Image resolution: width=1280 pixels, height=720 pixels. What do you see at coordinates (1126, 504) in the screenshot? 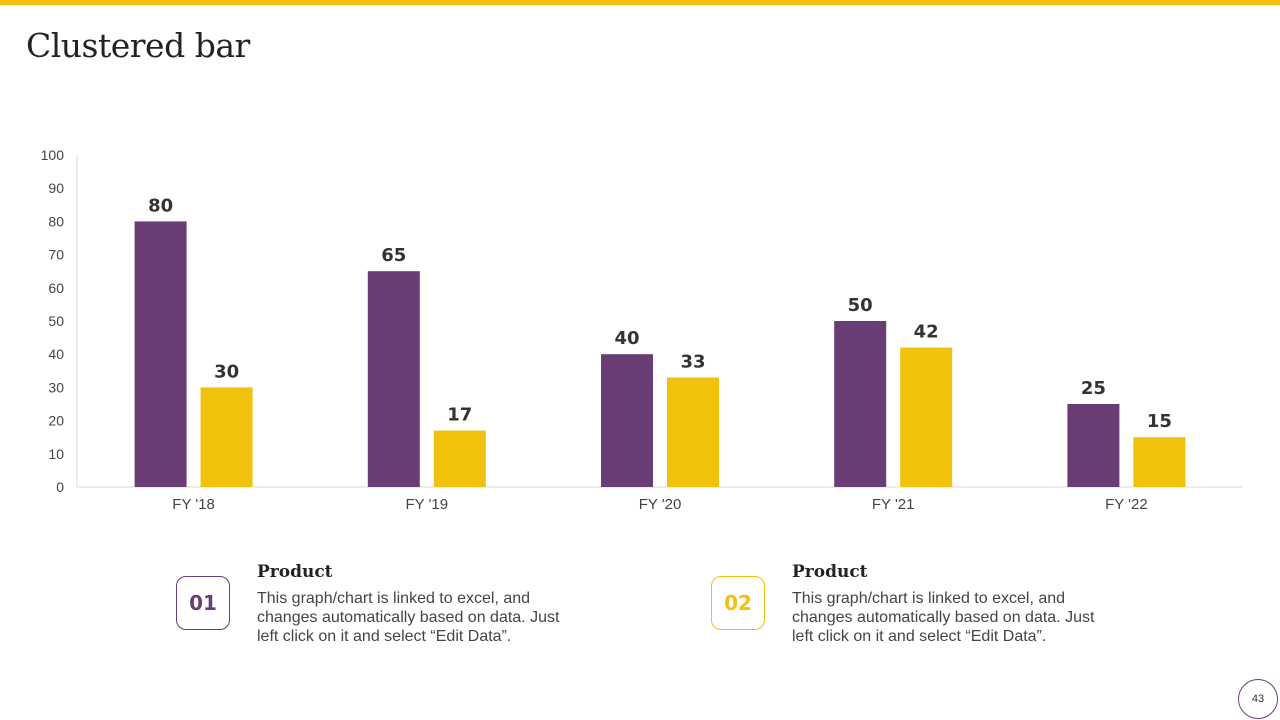
I see `x-category-label: FY '22` at bounding box center [1126, 504].